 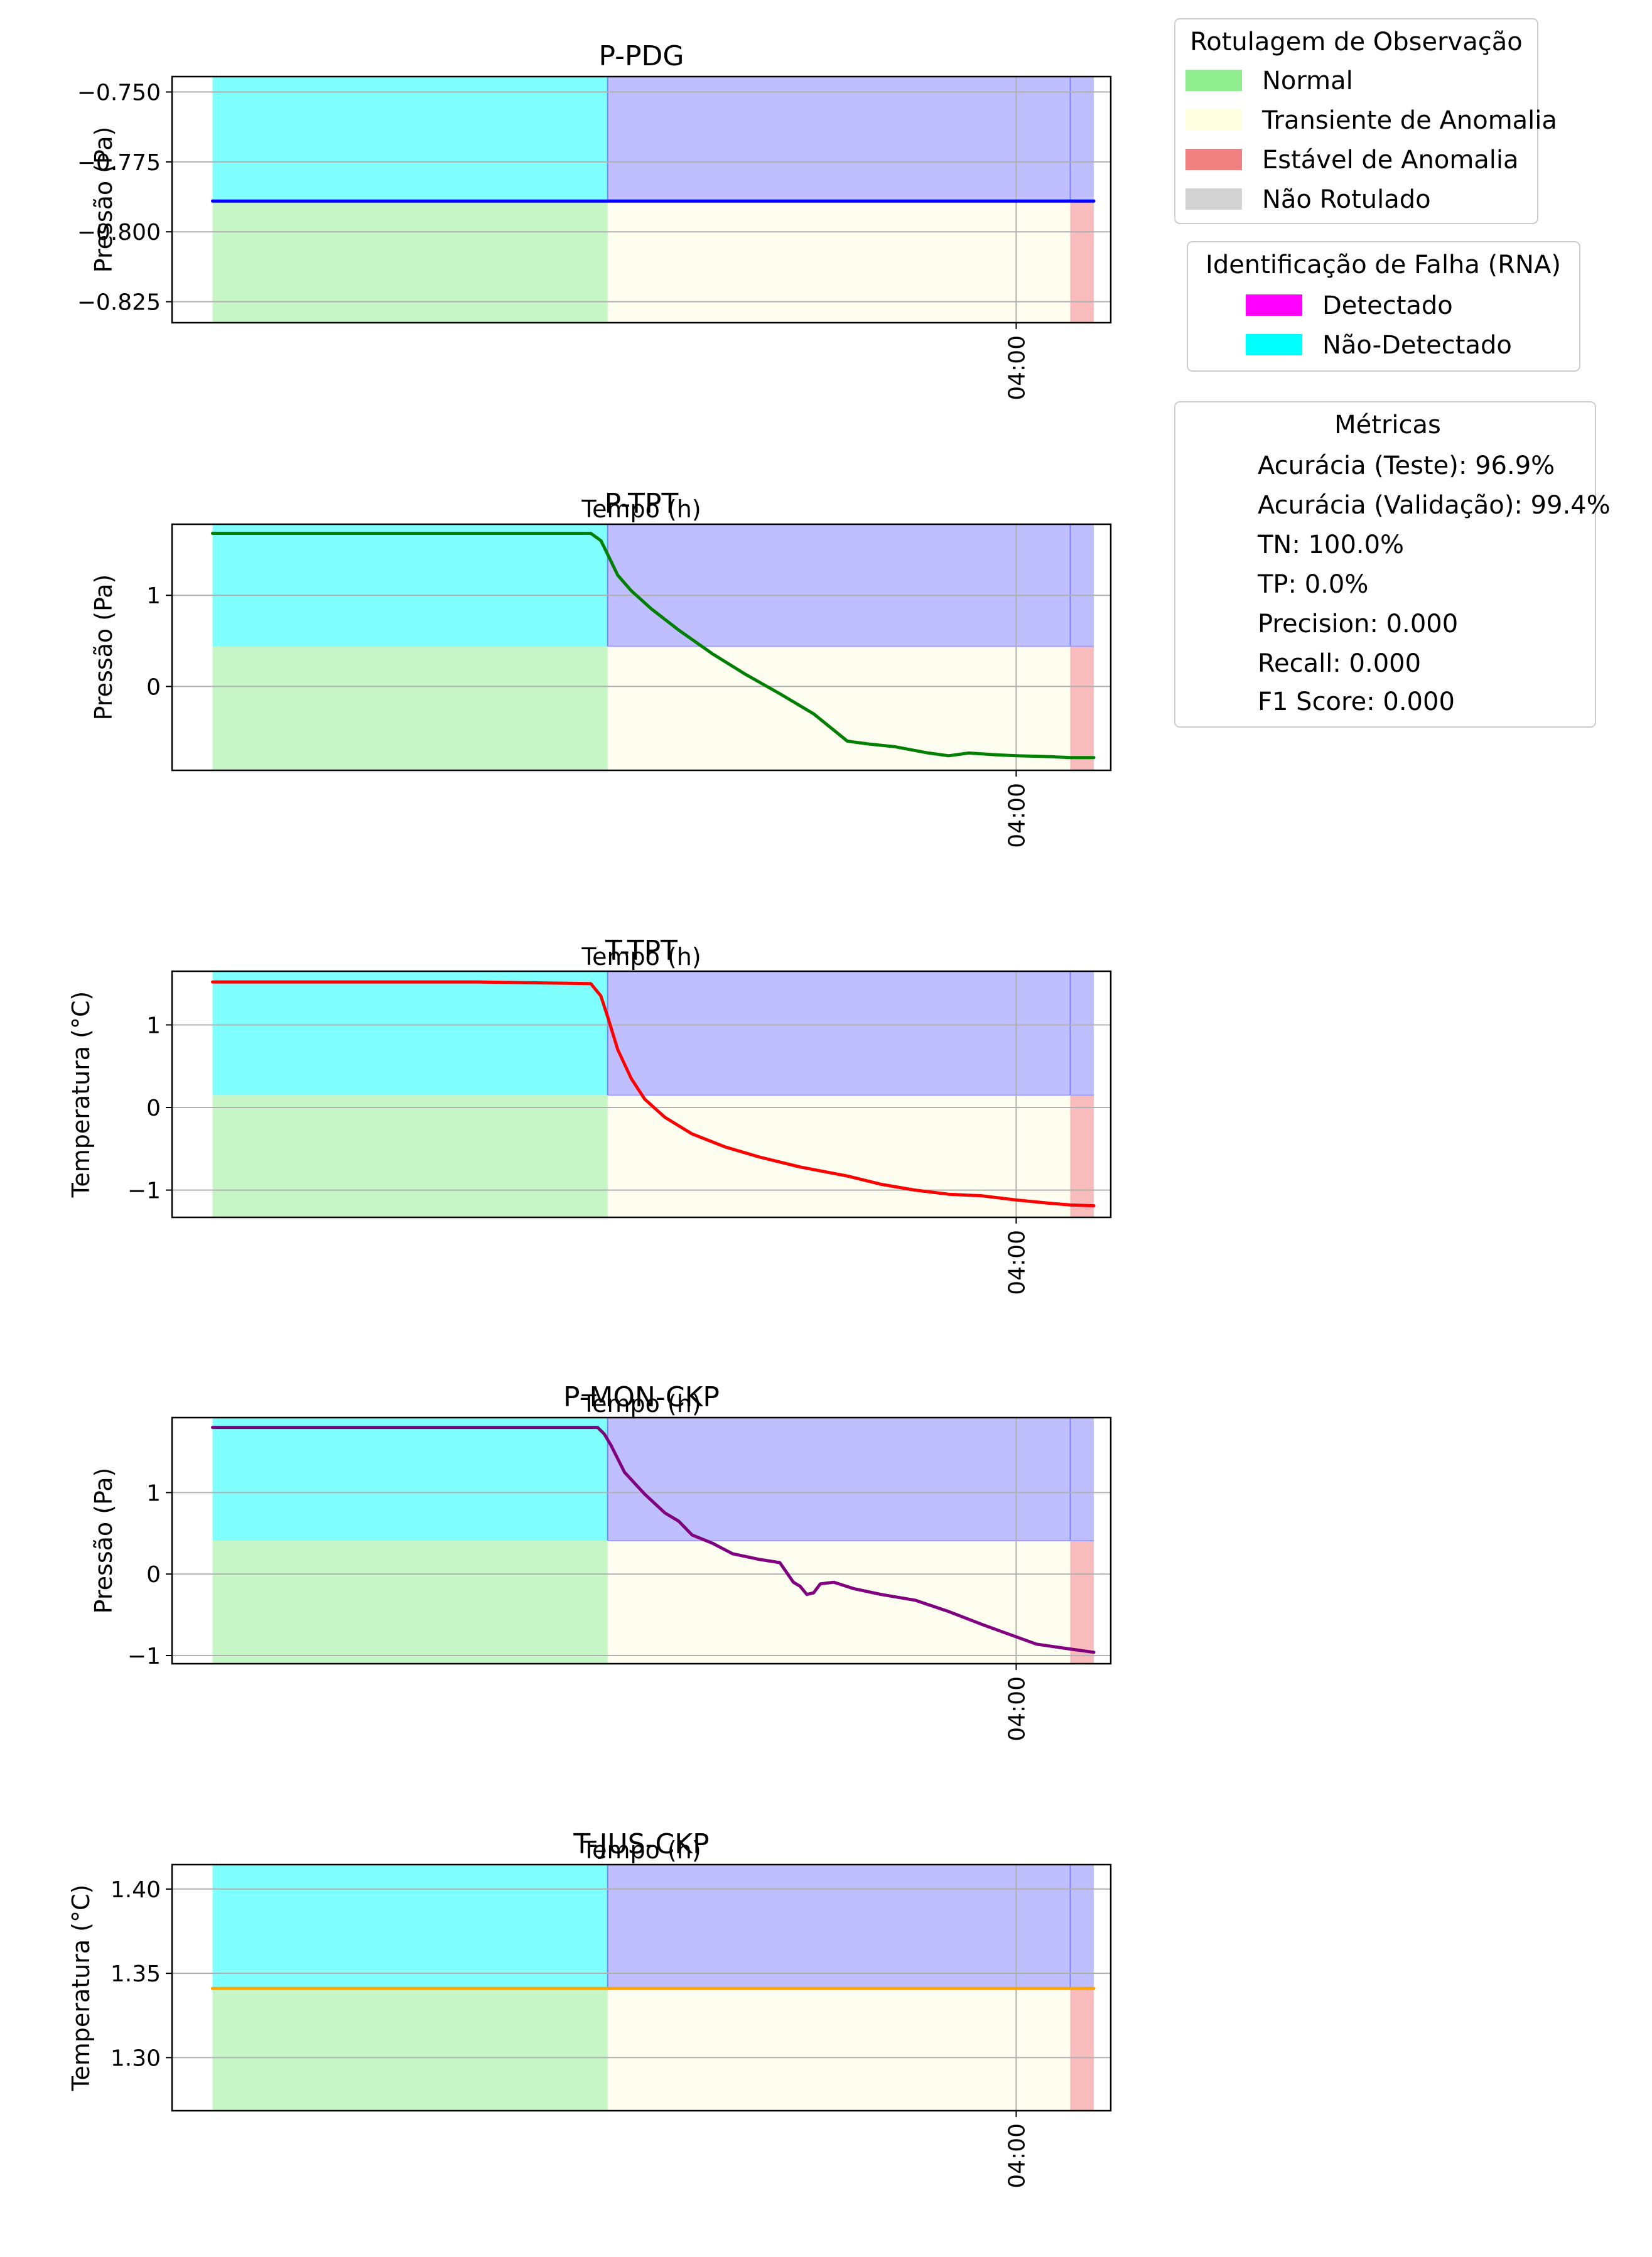 What do you see at coordinates (1213, 160) in the screenshot?
I see `legend-swatch-stable` at bounding box center [1213, 160].